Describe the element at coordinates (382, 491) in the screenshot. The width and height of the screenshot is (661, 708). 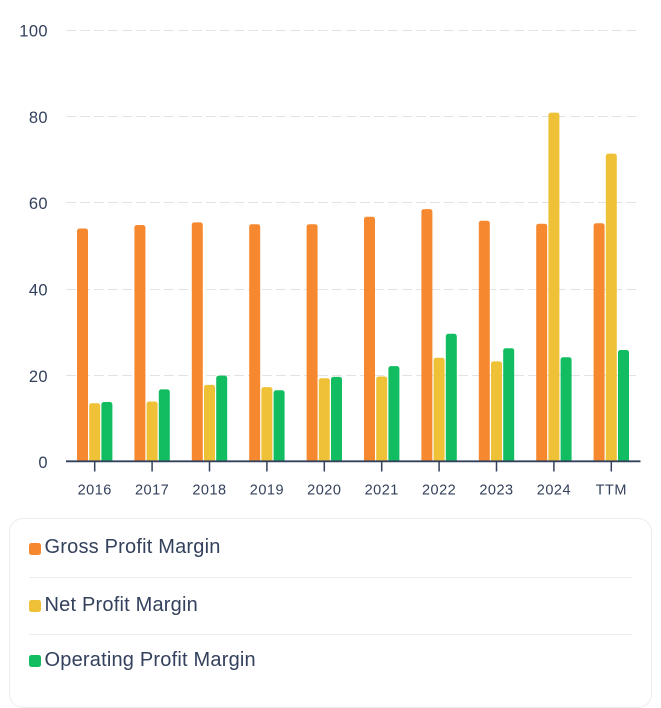
I see `svg-text: 2021` at that location.